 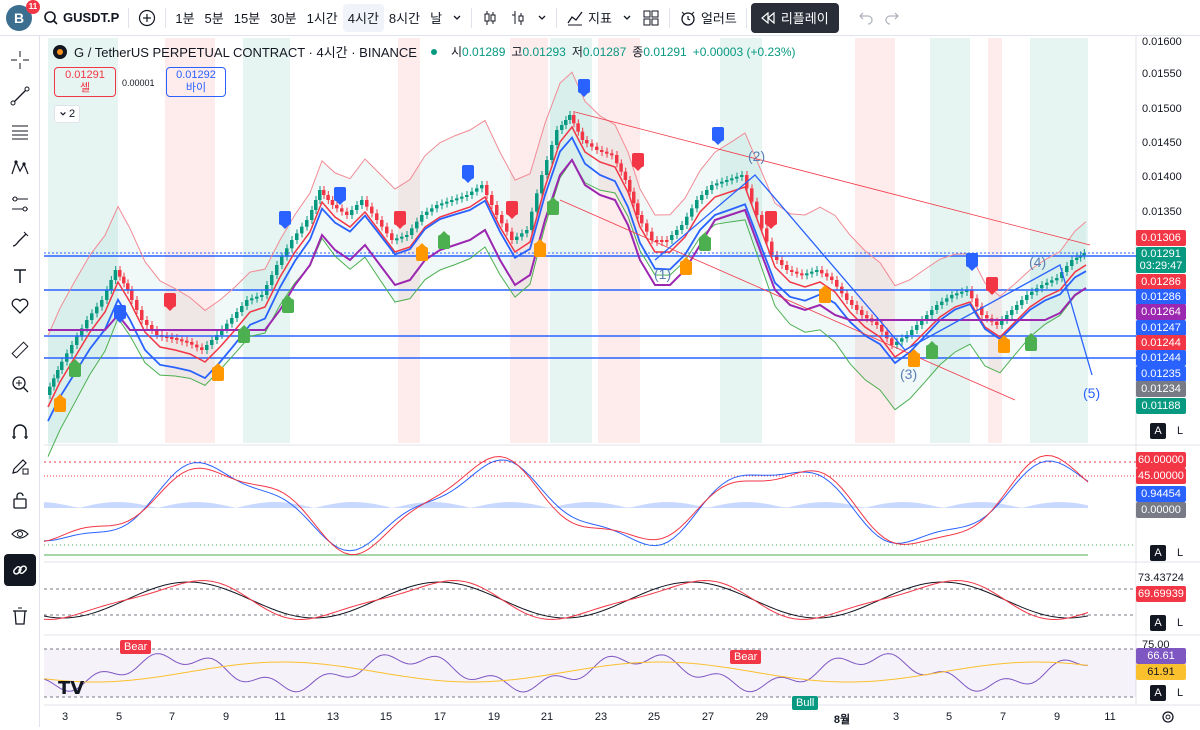 What do you see at coordinates (20, 466) in the screenshot?
I see `stay-drawing-tool` at bounding box center [20, 466].